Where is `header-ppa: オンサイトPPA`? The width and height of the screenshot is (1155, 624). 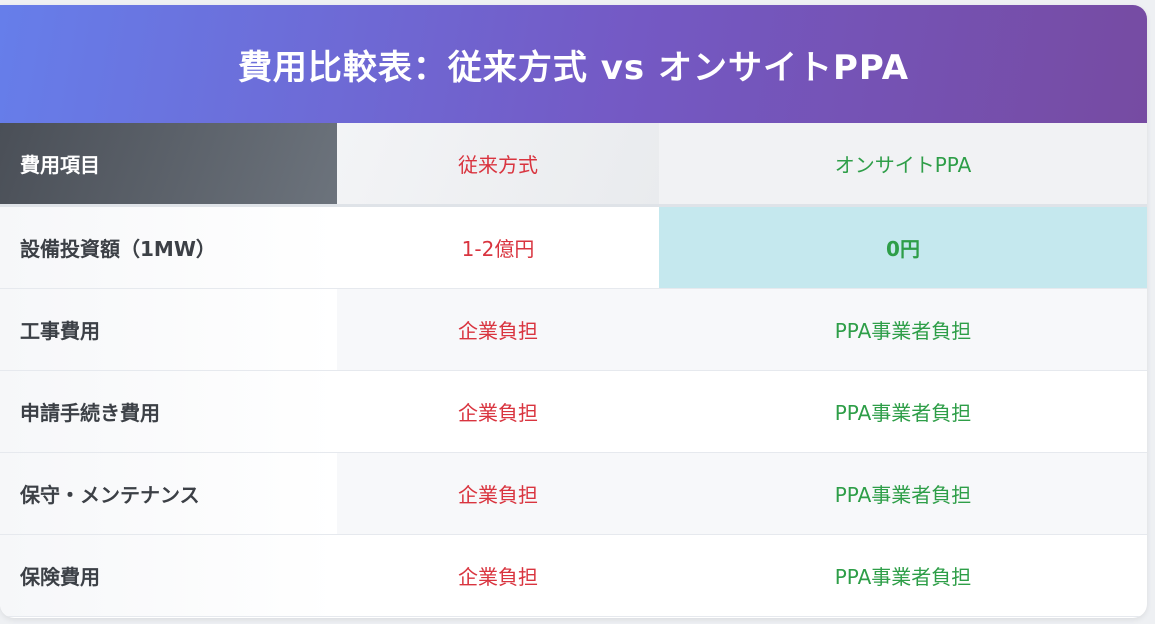
header-ppa: オンサイトPPA is located at coordinates (903, 165).